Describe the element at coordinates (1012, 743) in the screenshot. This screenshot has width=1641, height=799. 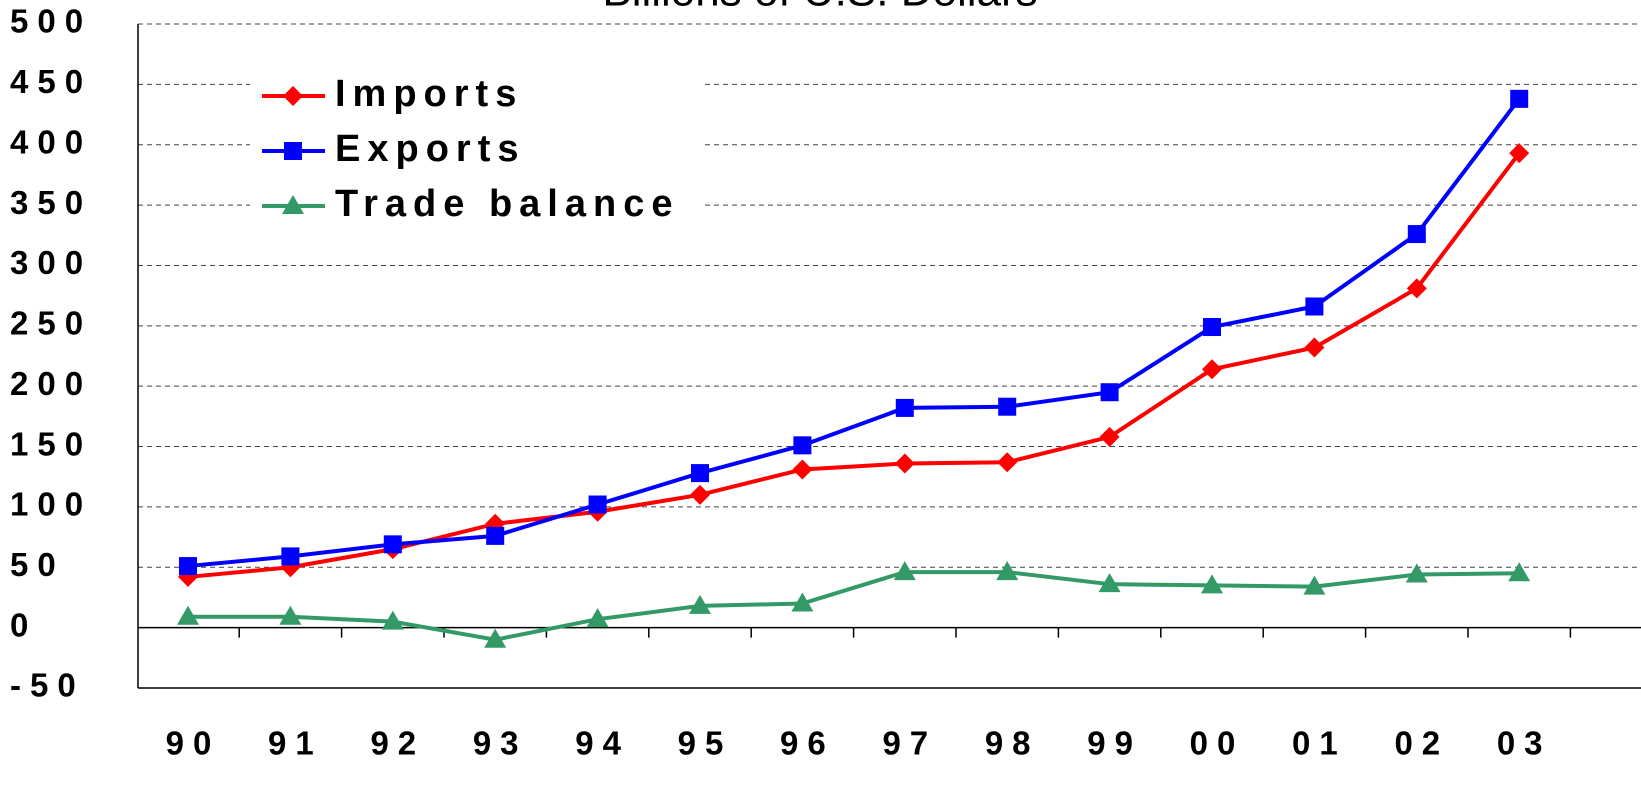
I see `x-tick-label: 98` at that location.